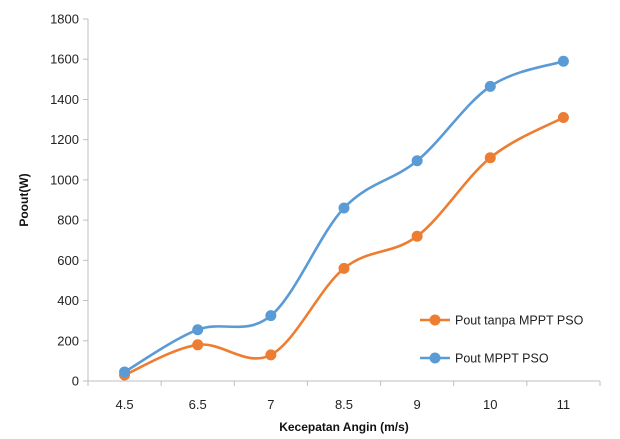 This screenshot has height=439, width=620. I want to click on legend-item: Pout tanpa MPPT PSO, so click(502, 321).